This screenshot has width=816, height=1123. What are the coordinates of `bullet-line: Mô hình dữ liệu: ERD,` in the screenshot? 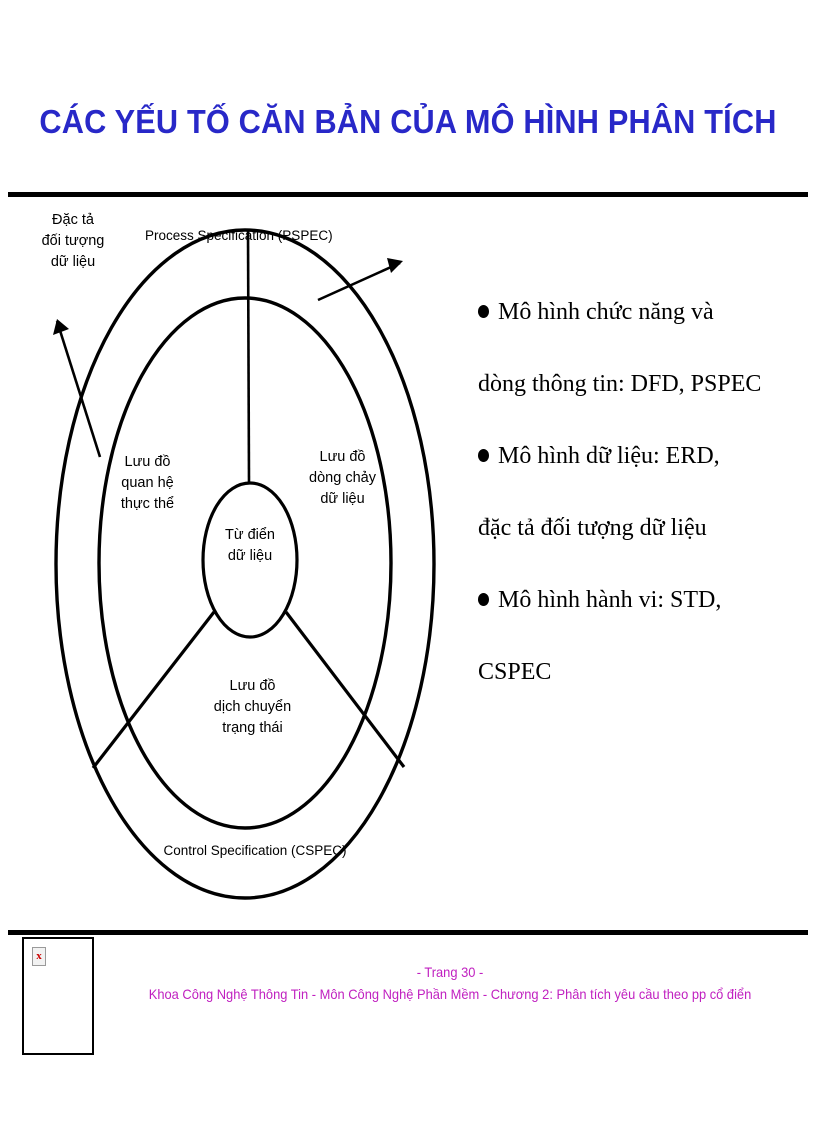 It's located at (643, 456).